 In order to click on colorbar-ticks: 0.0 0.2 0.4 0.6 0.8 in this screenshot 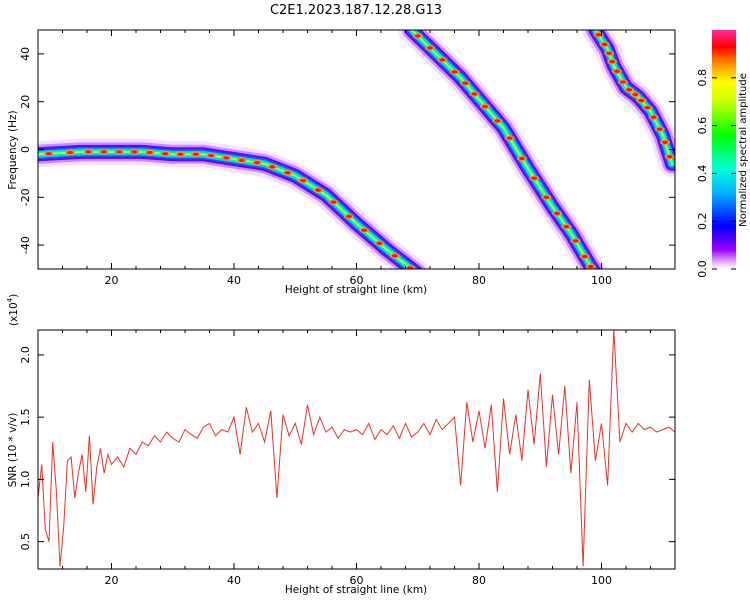, I will do `click(716, 173)`.